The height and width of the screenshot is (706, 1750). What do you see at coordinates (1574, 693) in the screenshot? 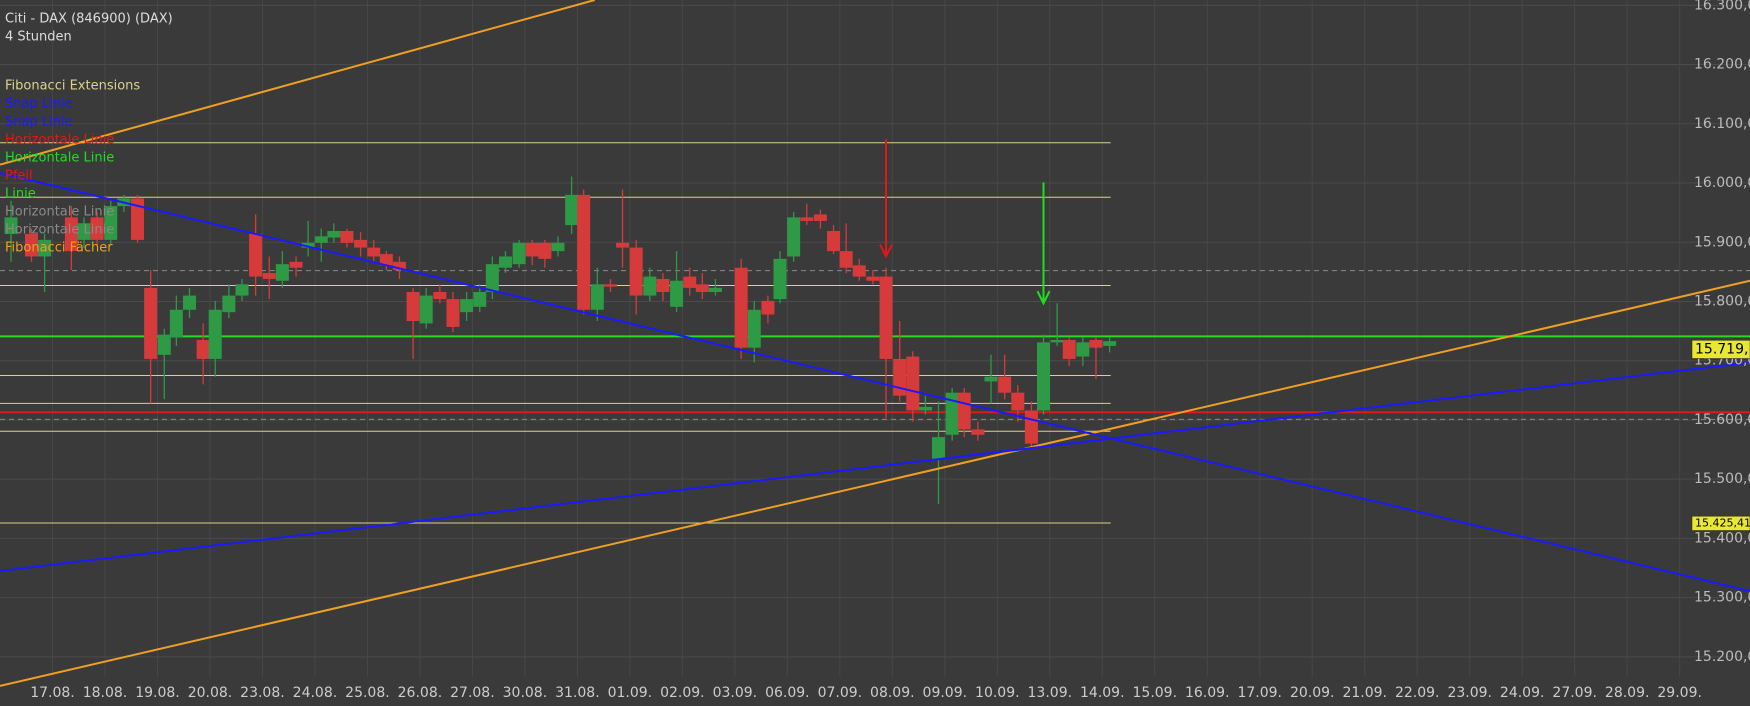
I see `x-tick-label: 27.09.` at bounding box center [1574, 693].